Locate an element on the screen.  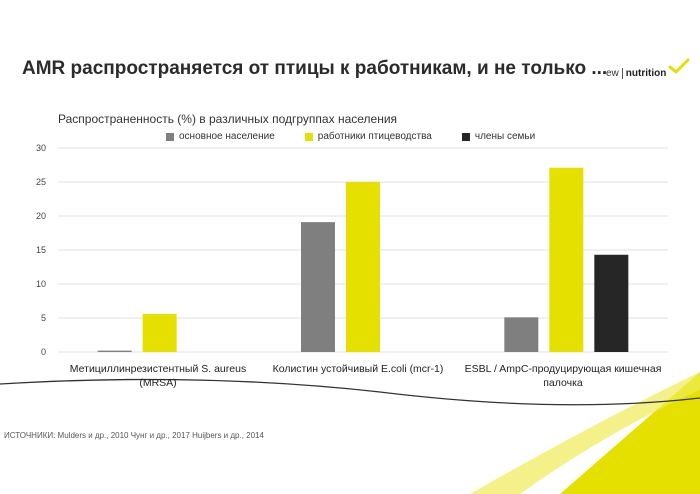
legend-swatch-gray is located at coordinates (170, 136).